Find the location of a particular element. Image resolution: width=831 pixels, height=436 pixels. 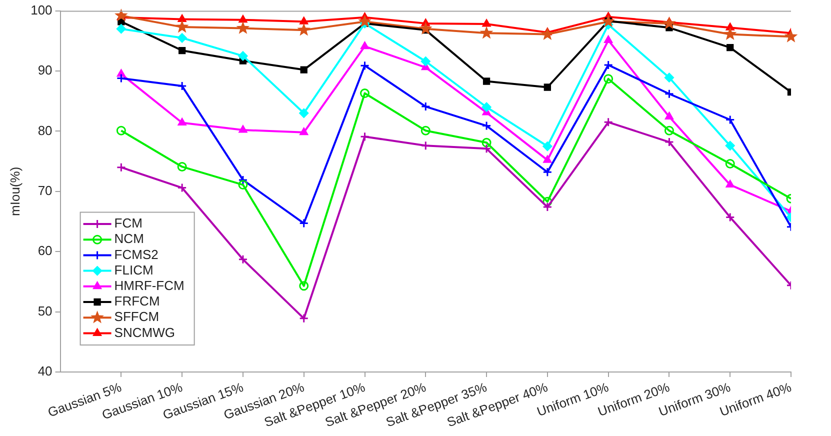

y-tick-label: 50 is located at coordinates (45, 310).